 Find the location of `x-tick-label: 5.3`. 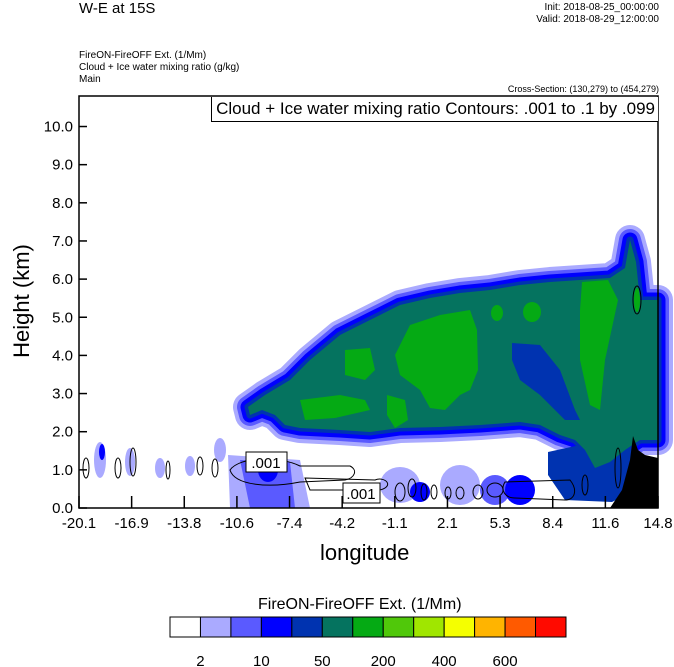

x-tick-label: 5.3 is located at coordinates (500, 523).